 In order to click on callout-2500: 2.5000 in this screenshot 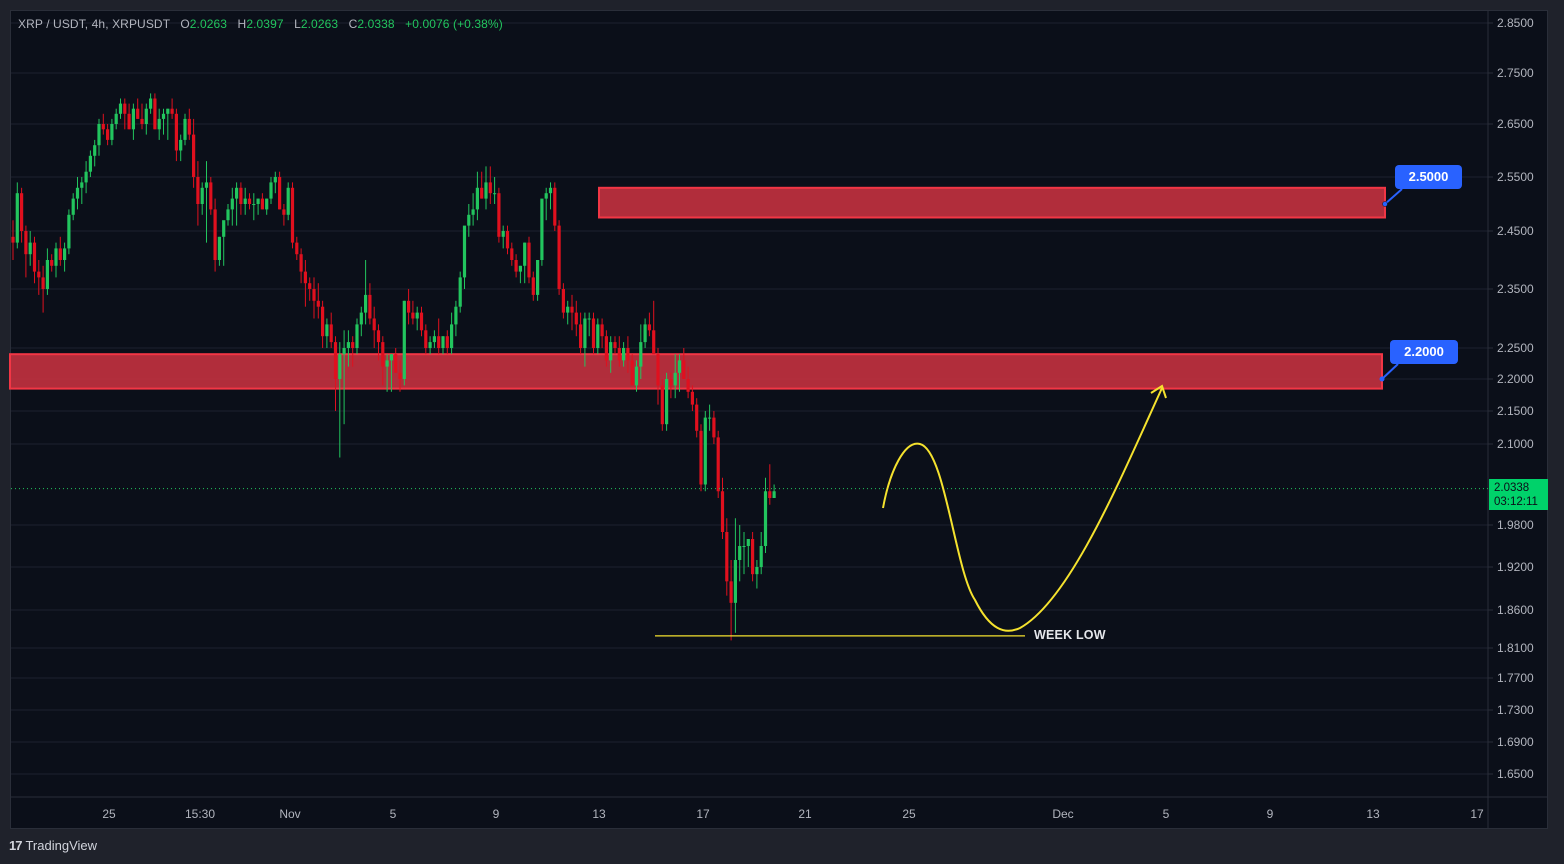, I will do `click(1428, 177)`.